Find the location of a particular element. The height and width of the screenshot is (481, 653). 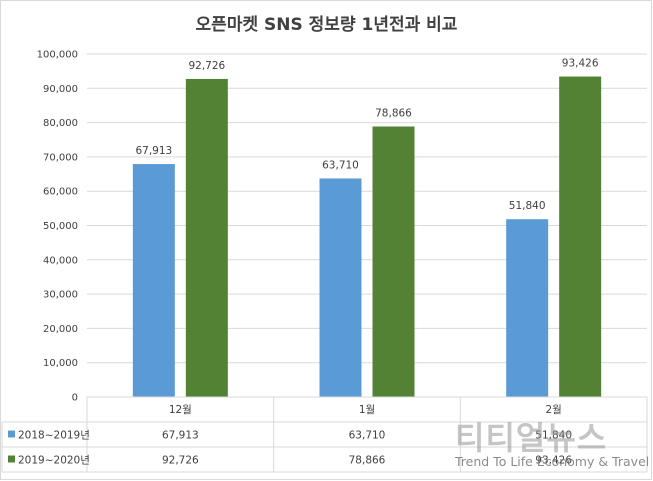

category-label: 12월 is located at coordinates (180, 410).